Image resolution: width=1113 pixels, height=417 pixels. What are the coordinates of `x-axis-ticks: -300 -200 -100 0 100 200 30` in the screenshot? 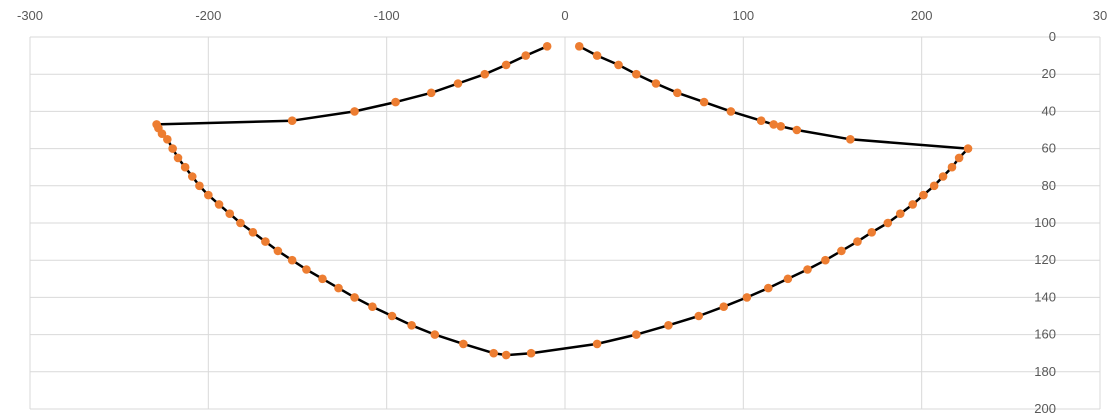 It's located at (562, 15).